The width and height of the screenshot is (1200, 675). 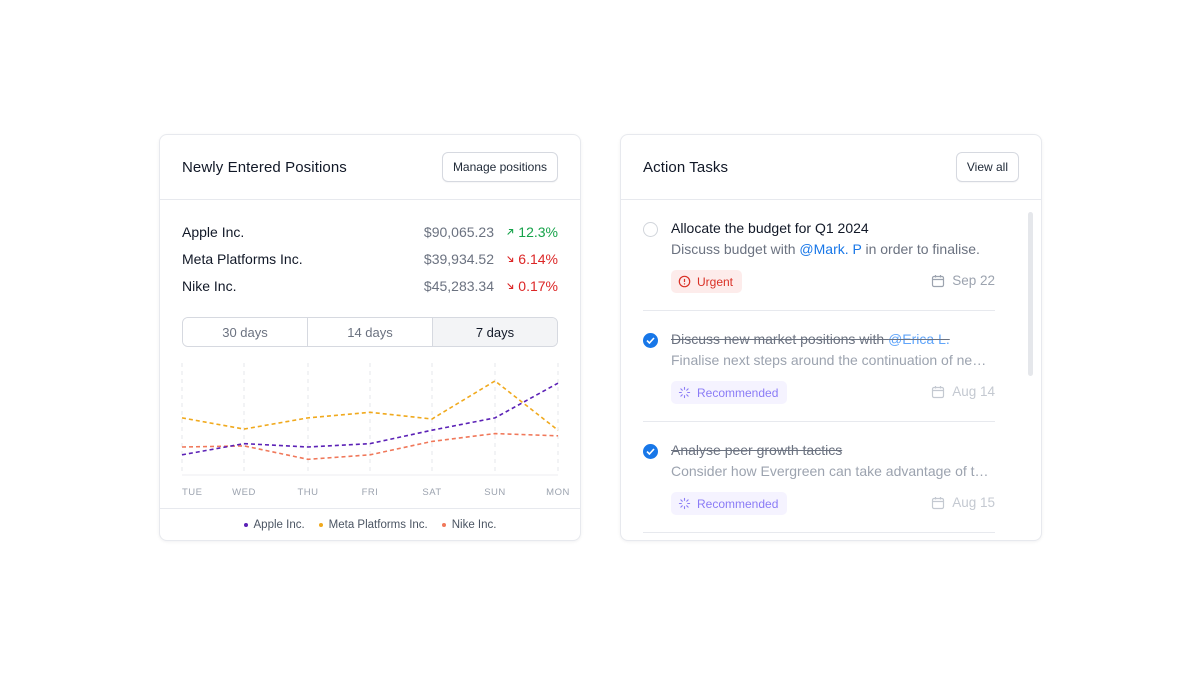 What do you see at coordinates (830, 249) in the screenshot?
I see `mention-link: @Mark. P` at bounding box center [830, 249].